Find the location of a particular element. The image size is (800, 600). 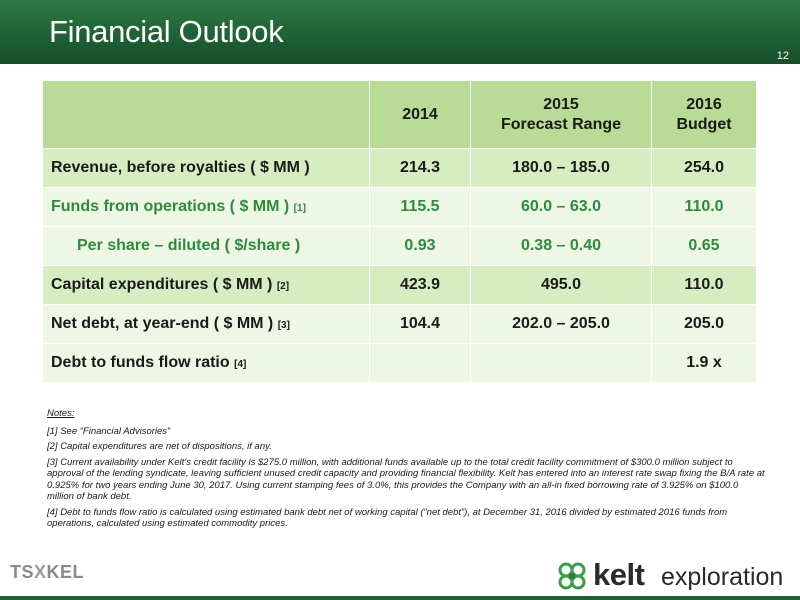

table-header-row: 2014 2015 Forecast Range 2016 Budget is located at coordinates (399, 114).